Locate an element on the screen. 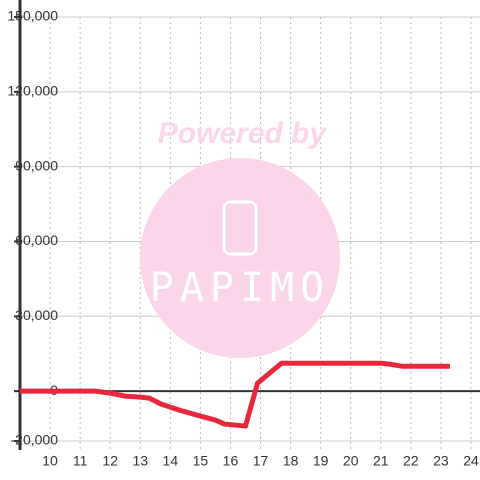 The height and width of the screenshot is (480, 480). y-tick-label: 60,000 is located at coordinates (36, 240).